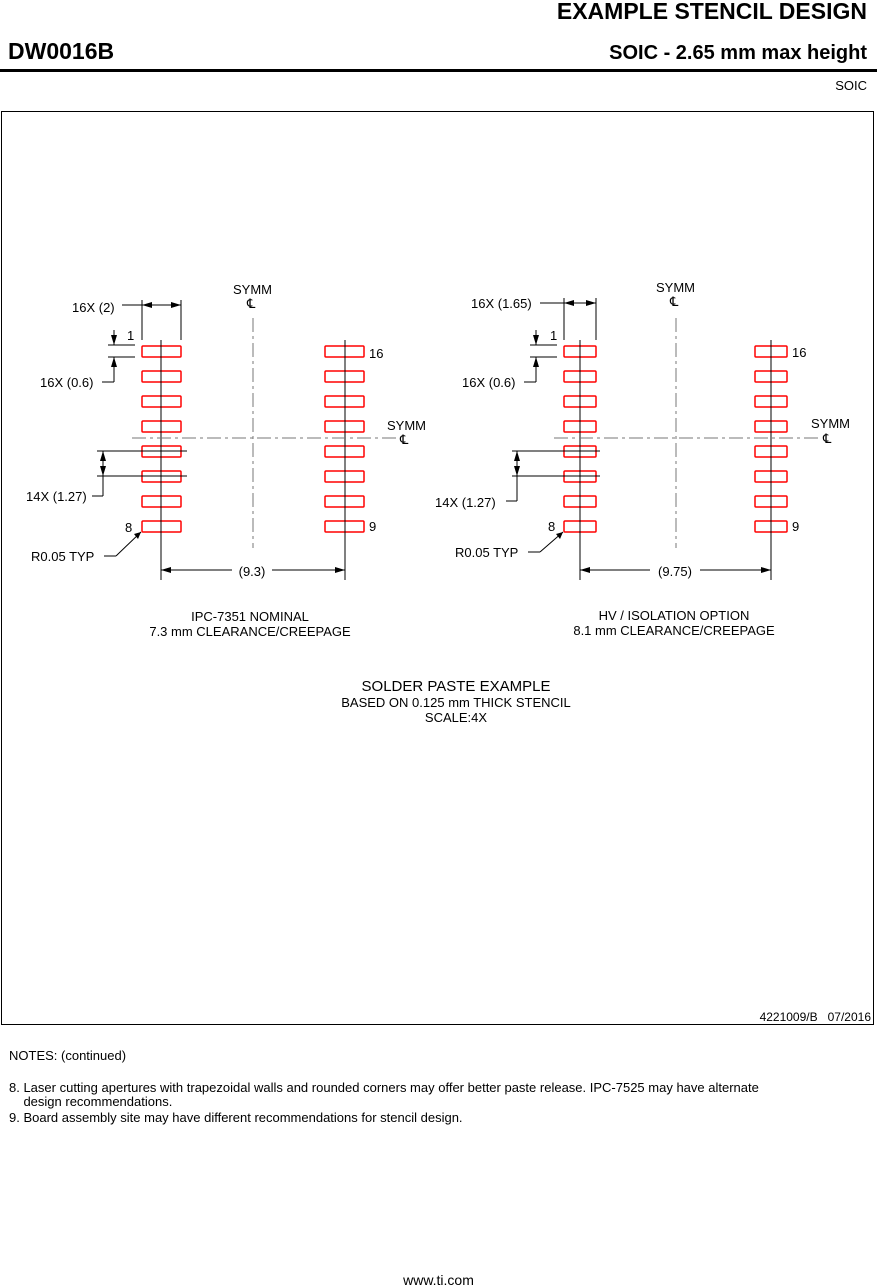  I want to click on package-type: SOIC, so click(851, 85).